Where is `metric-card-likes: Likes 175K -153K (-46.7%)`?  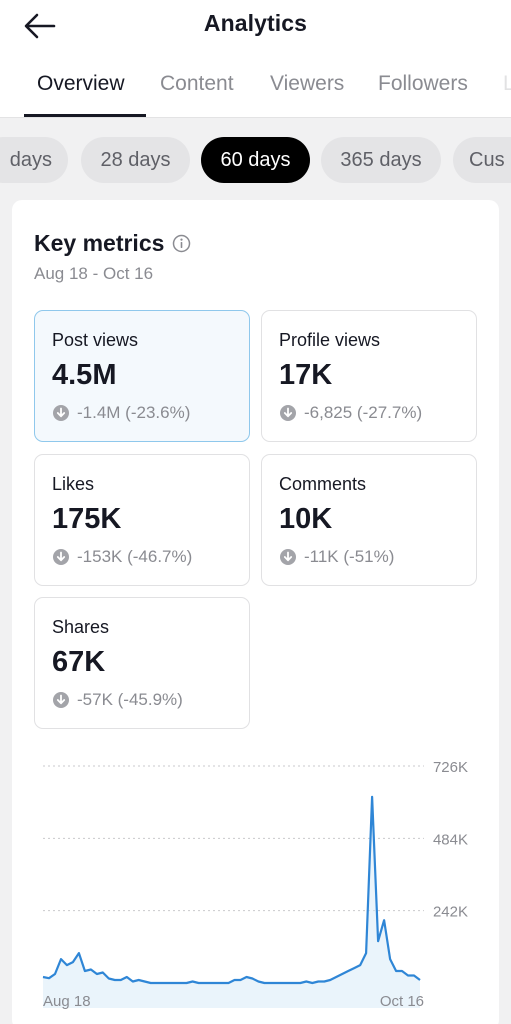
metric-card-likes: Likes 175K -153K (-46.7%) is located at coordinates (142, 520).